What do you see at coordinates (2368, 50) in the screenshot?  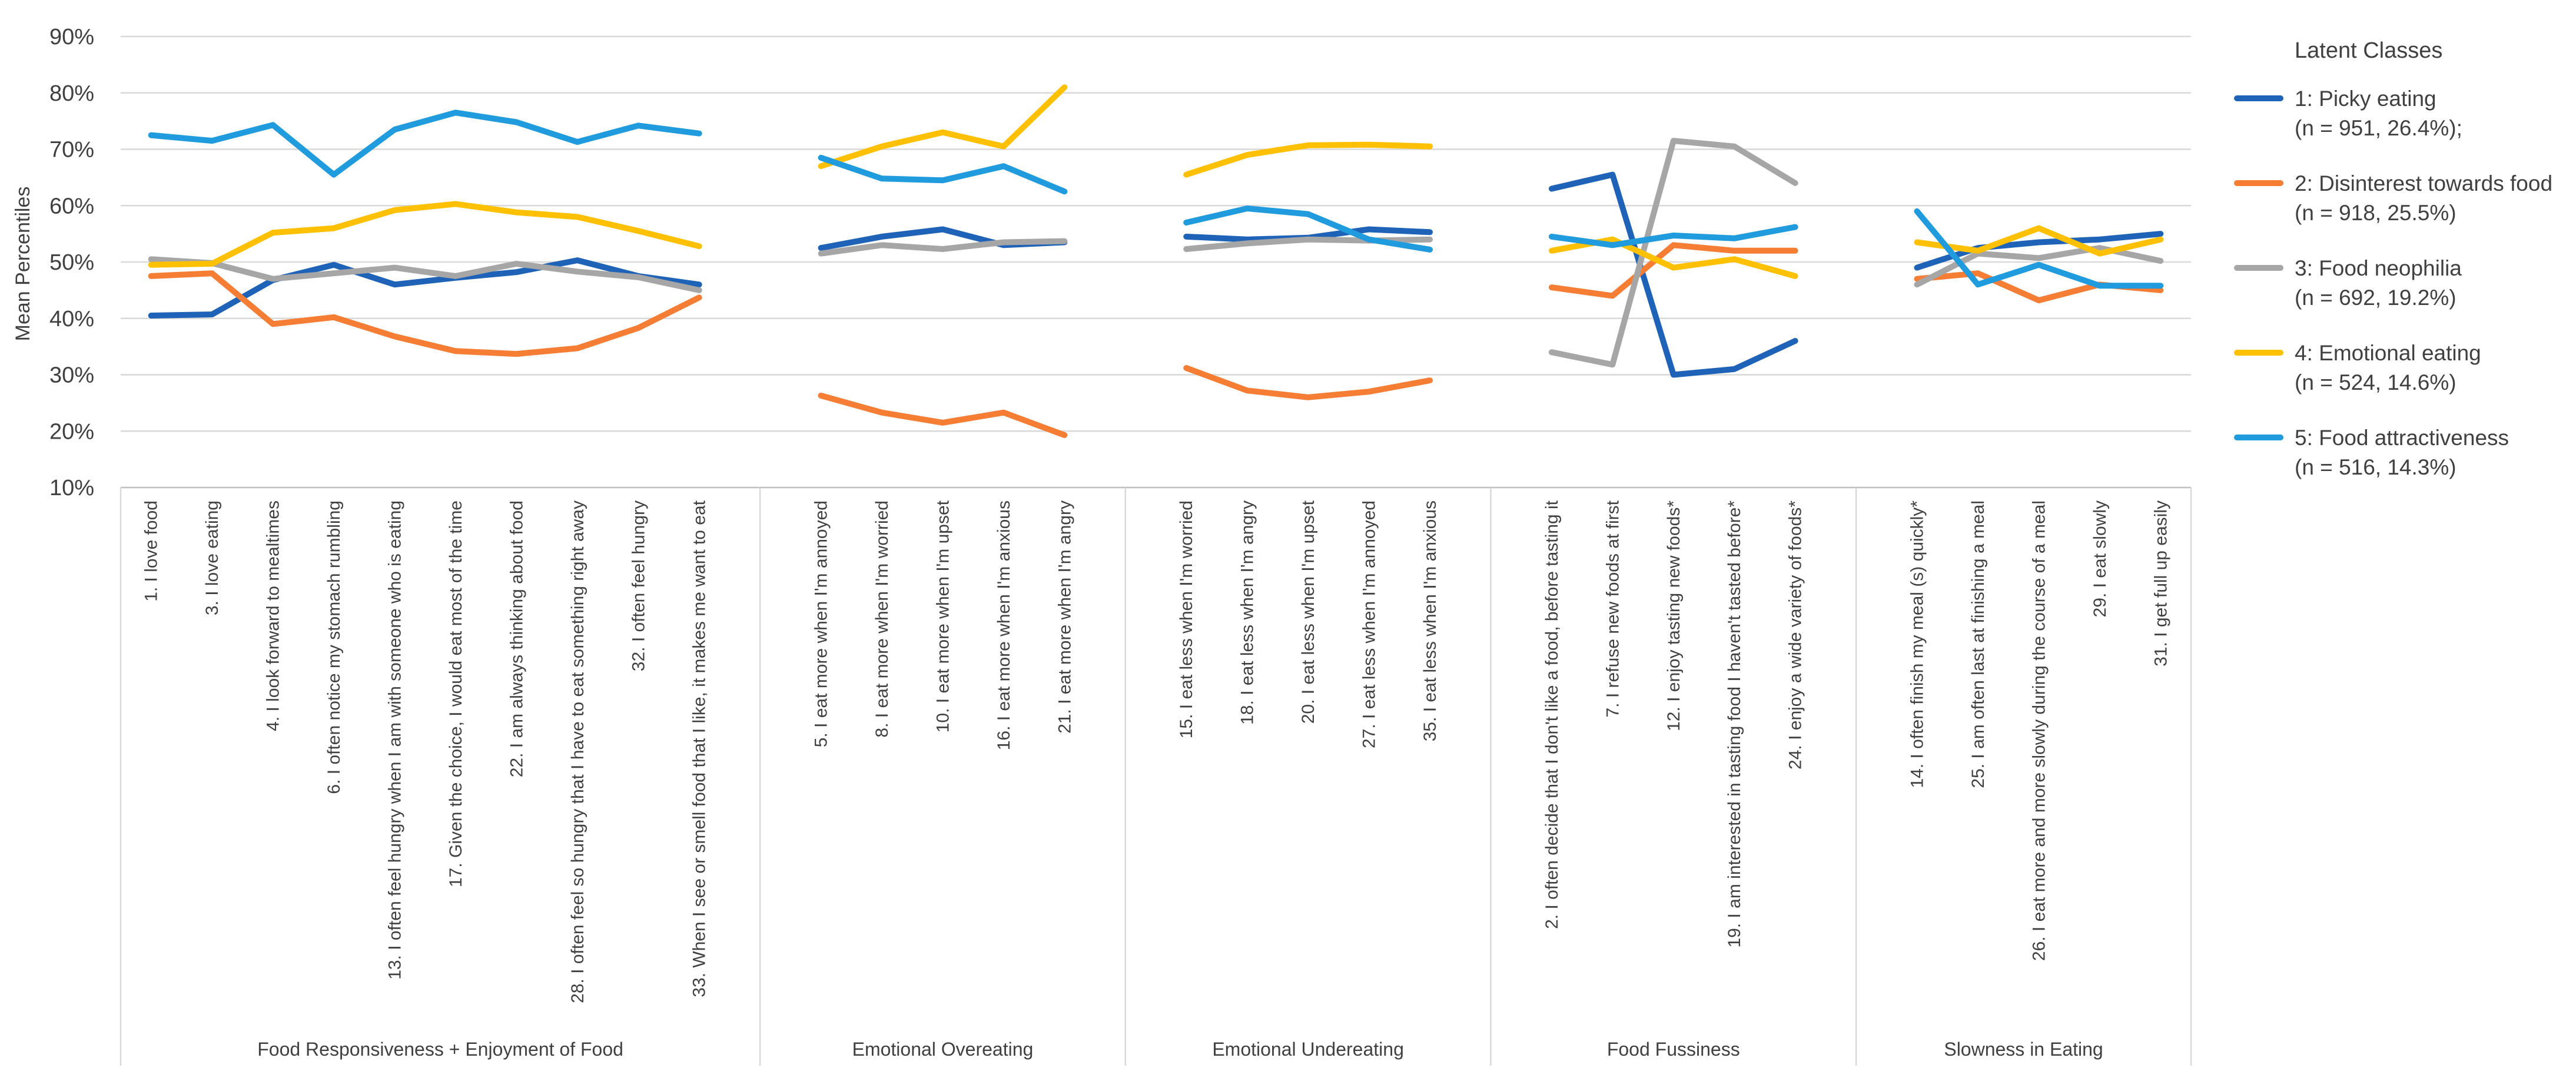 I see `legend-title: Latent Classes` at bounding box center [2368, 50].